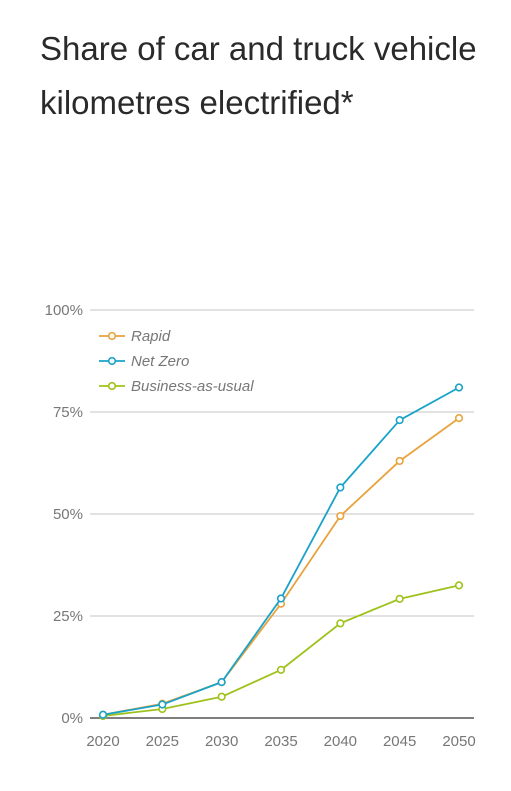 The width and height of the screenshot is (511, 791). I want to click on y-tick-label: 100%, so click(64, 310).